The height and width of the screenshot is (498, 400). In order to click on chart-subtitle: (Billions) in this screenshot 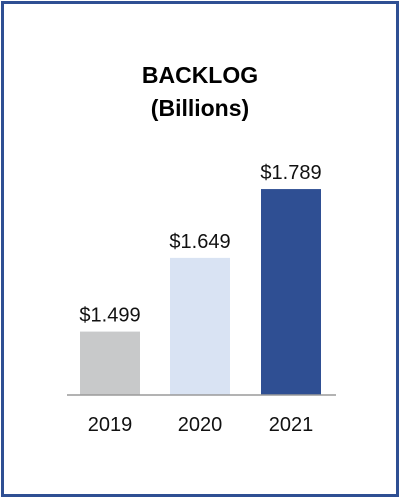, I will do `click(200, 108)`.